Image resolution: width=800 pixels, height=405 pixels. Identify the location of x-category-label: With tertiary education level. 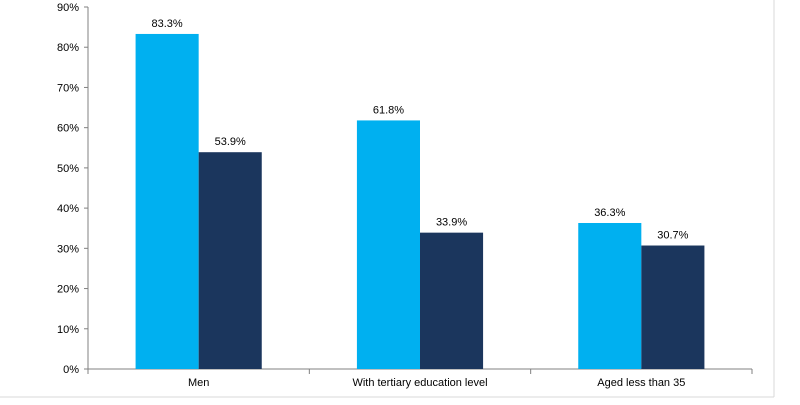
(419, 383).